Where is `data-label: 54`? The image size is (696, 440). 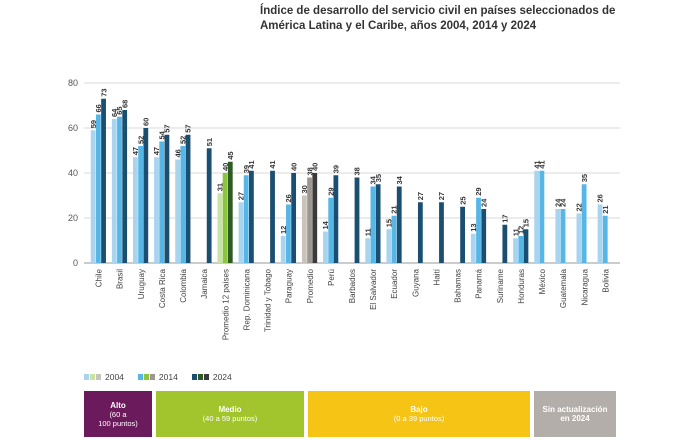
data-label: 54 is located at coordinates (161, 134).